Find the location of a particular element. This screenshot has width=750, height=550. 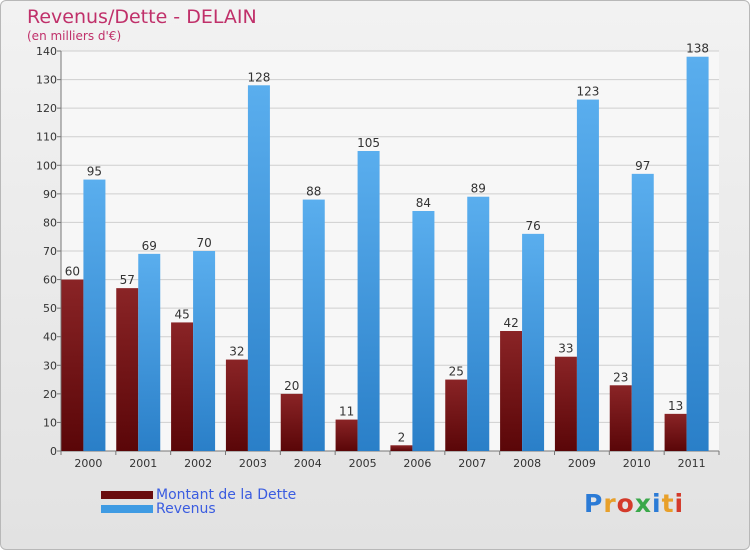

y-tick-label: 80 is located at coordinates (50, 222).